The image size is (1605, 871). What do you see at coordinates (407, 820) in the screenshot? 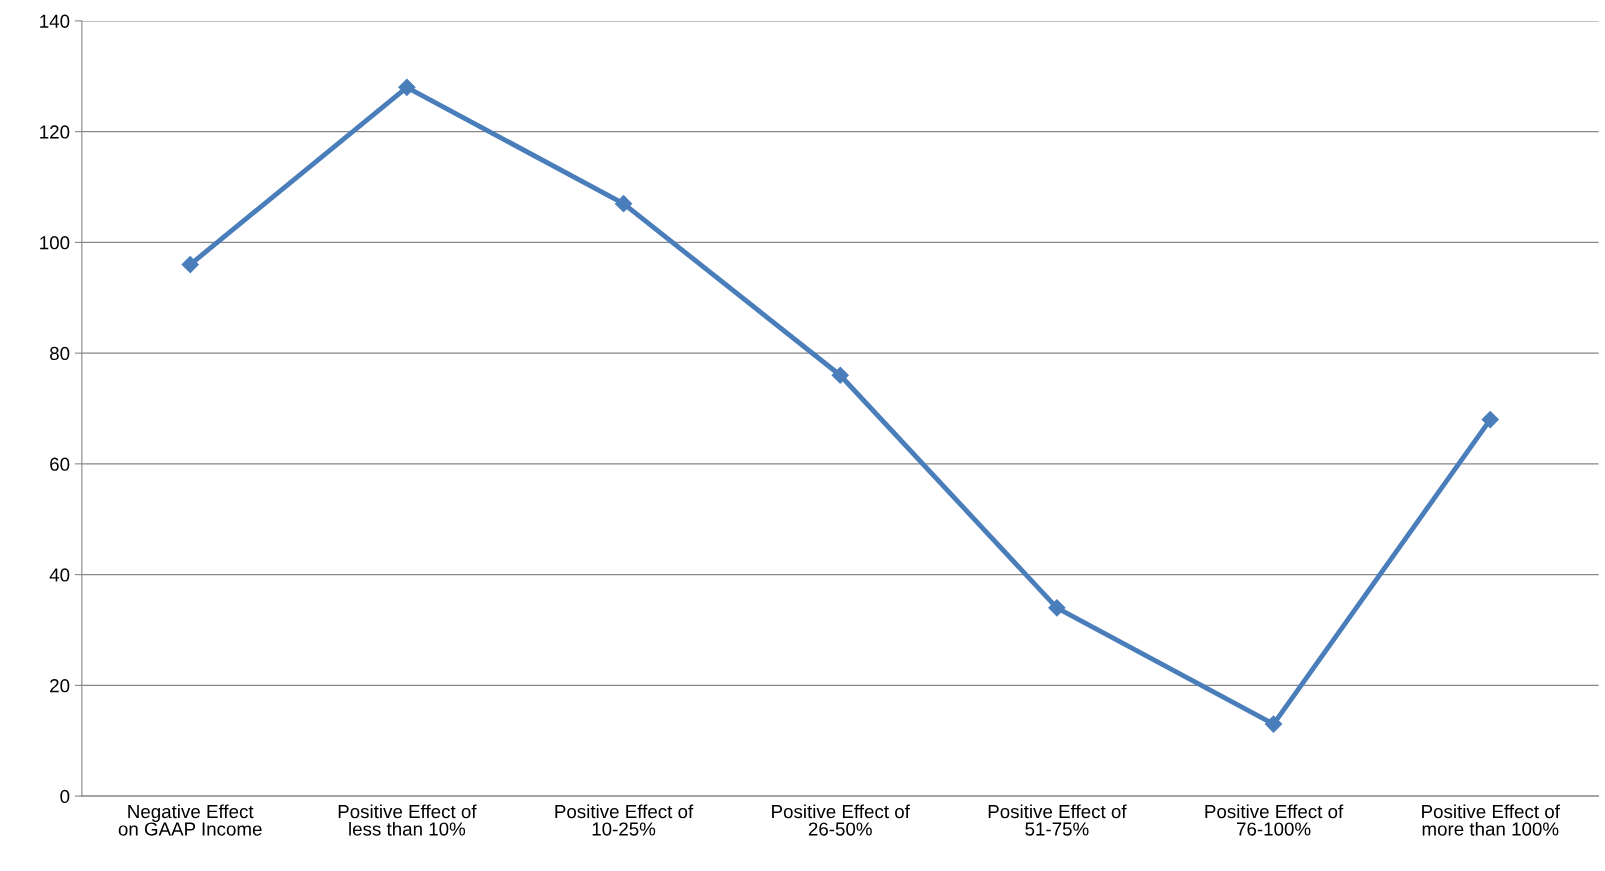
I see `x-tick-label: Positive Effect of less than 10%` at bounding box center [407, 820].